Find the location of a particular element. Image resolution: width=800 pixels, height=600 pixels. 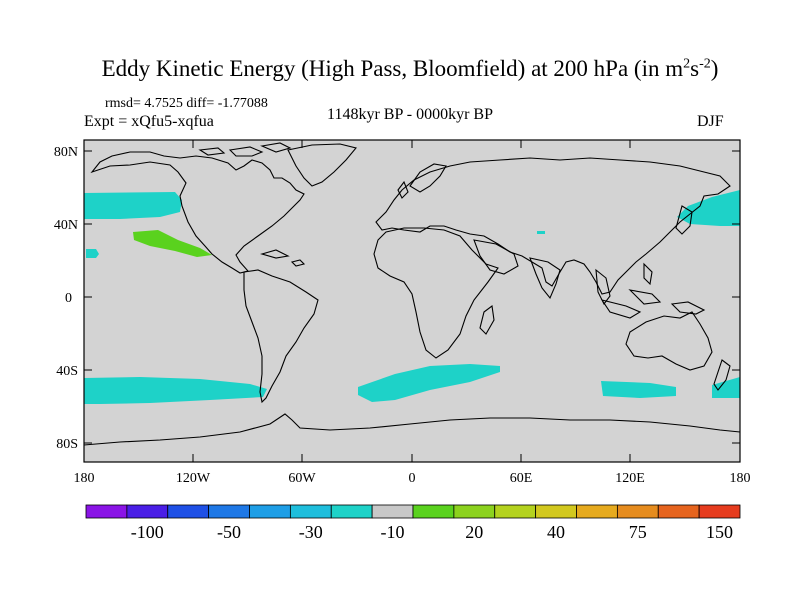

season-label: DJF is located at coordinates (710, 121).